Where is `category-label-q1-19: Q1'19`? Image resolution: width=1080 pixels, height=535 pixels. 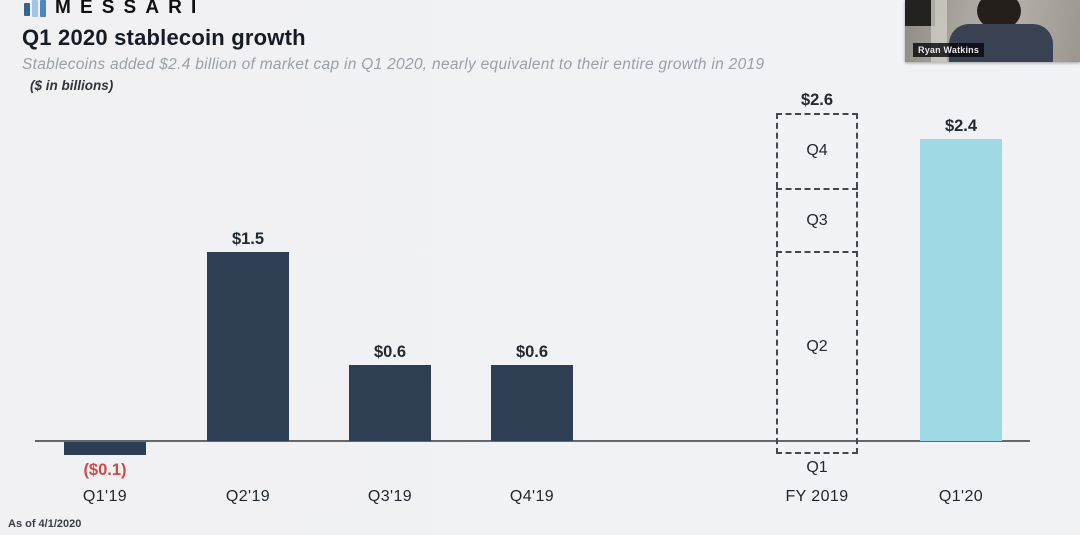
category-label-q1-19: Q1'19 is located at coordinates (105, 496).